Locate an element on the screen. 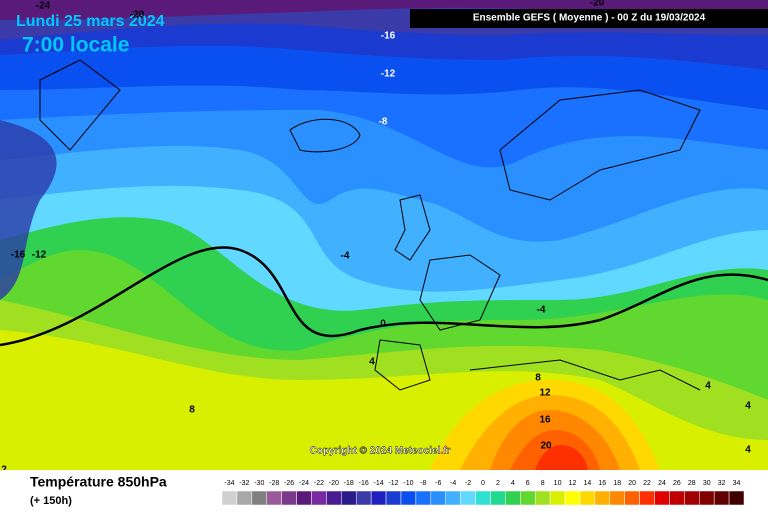 The height and width of the screenshot is (512, 768). scale-label: 8 is located at coordinates (543, 483).